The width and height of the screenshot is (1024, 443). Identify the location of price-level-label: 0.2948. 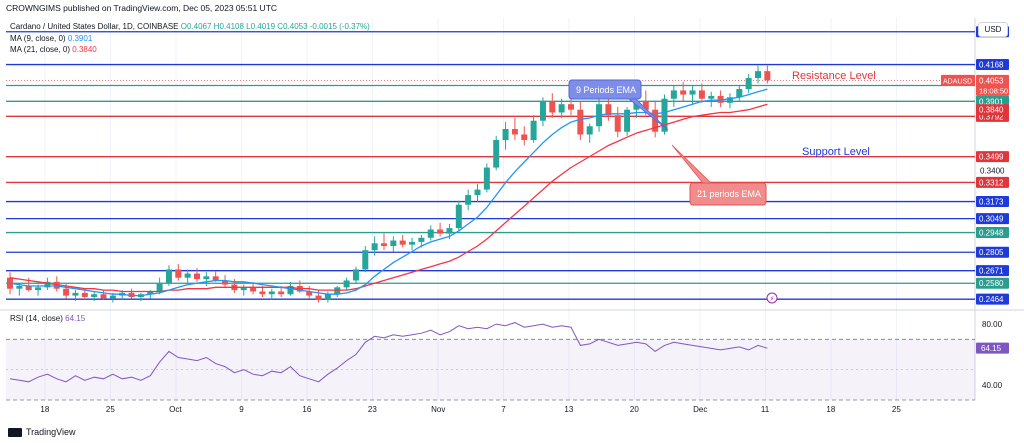
(991, 233).